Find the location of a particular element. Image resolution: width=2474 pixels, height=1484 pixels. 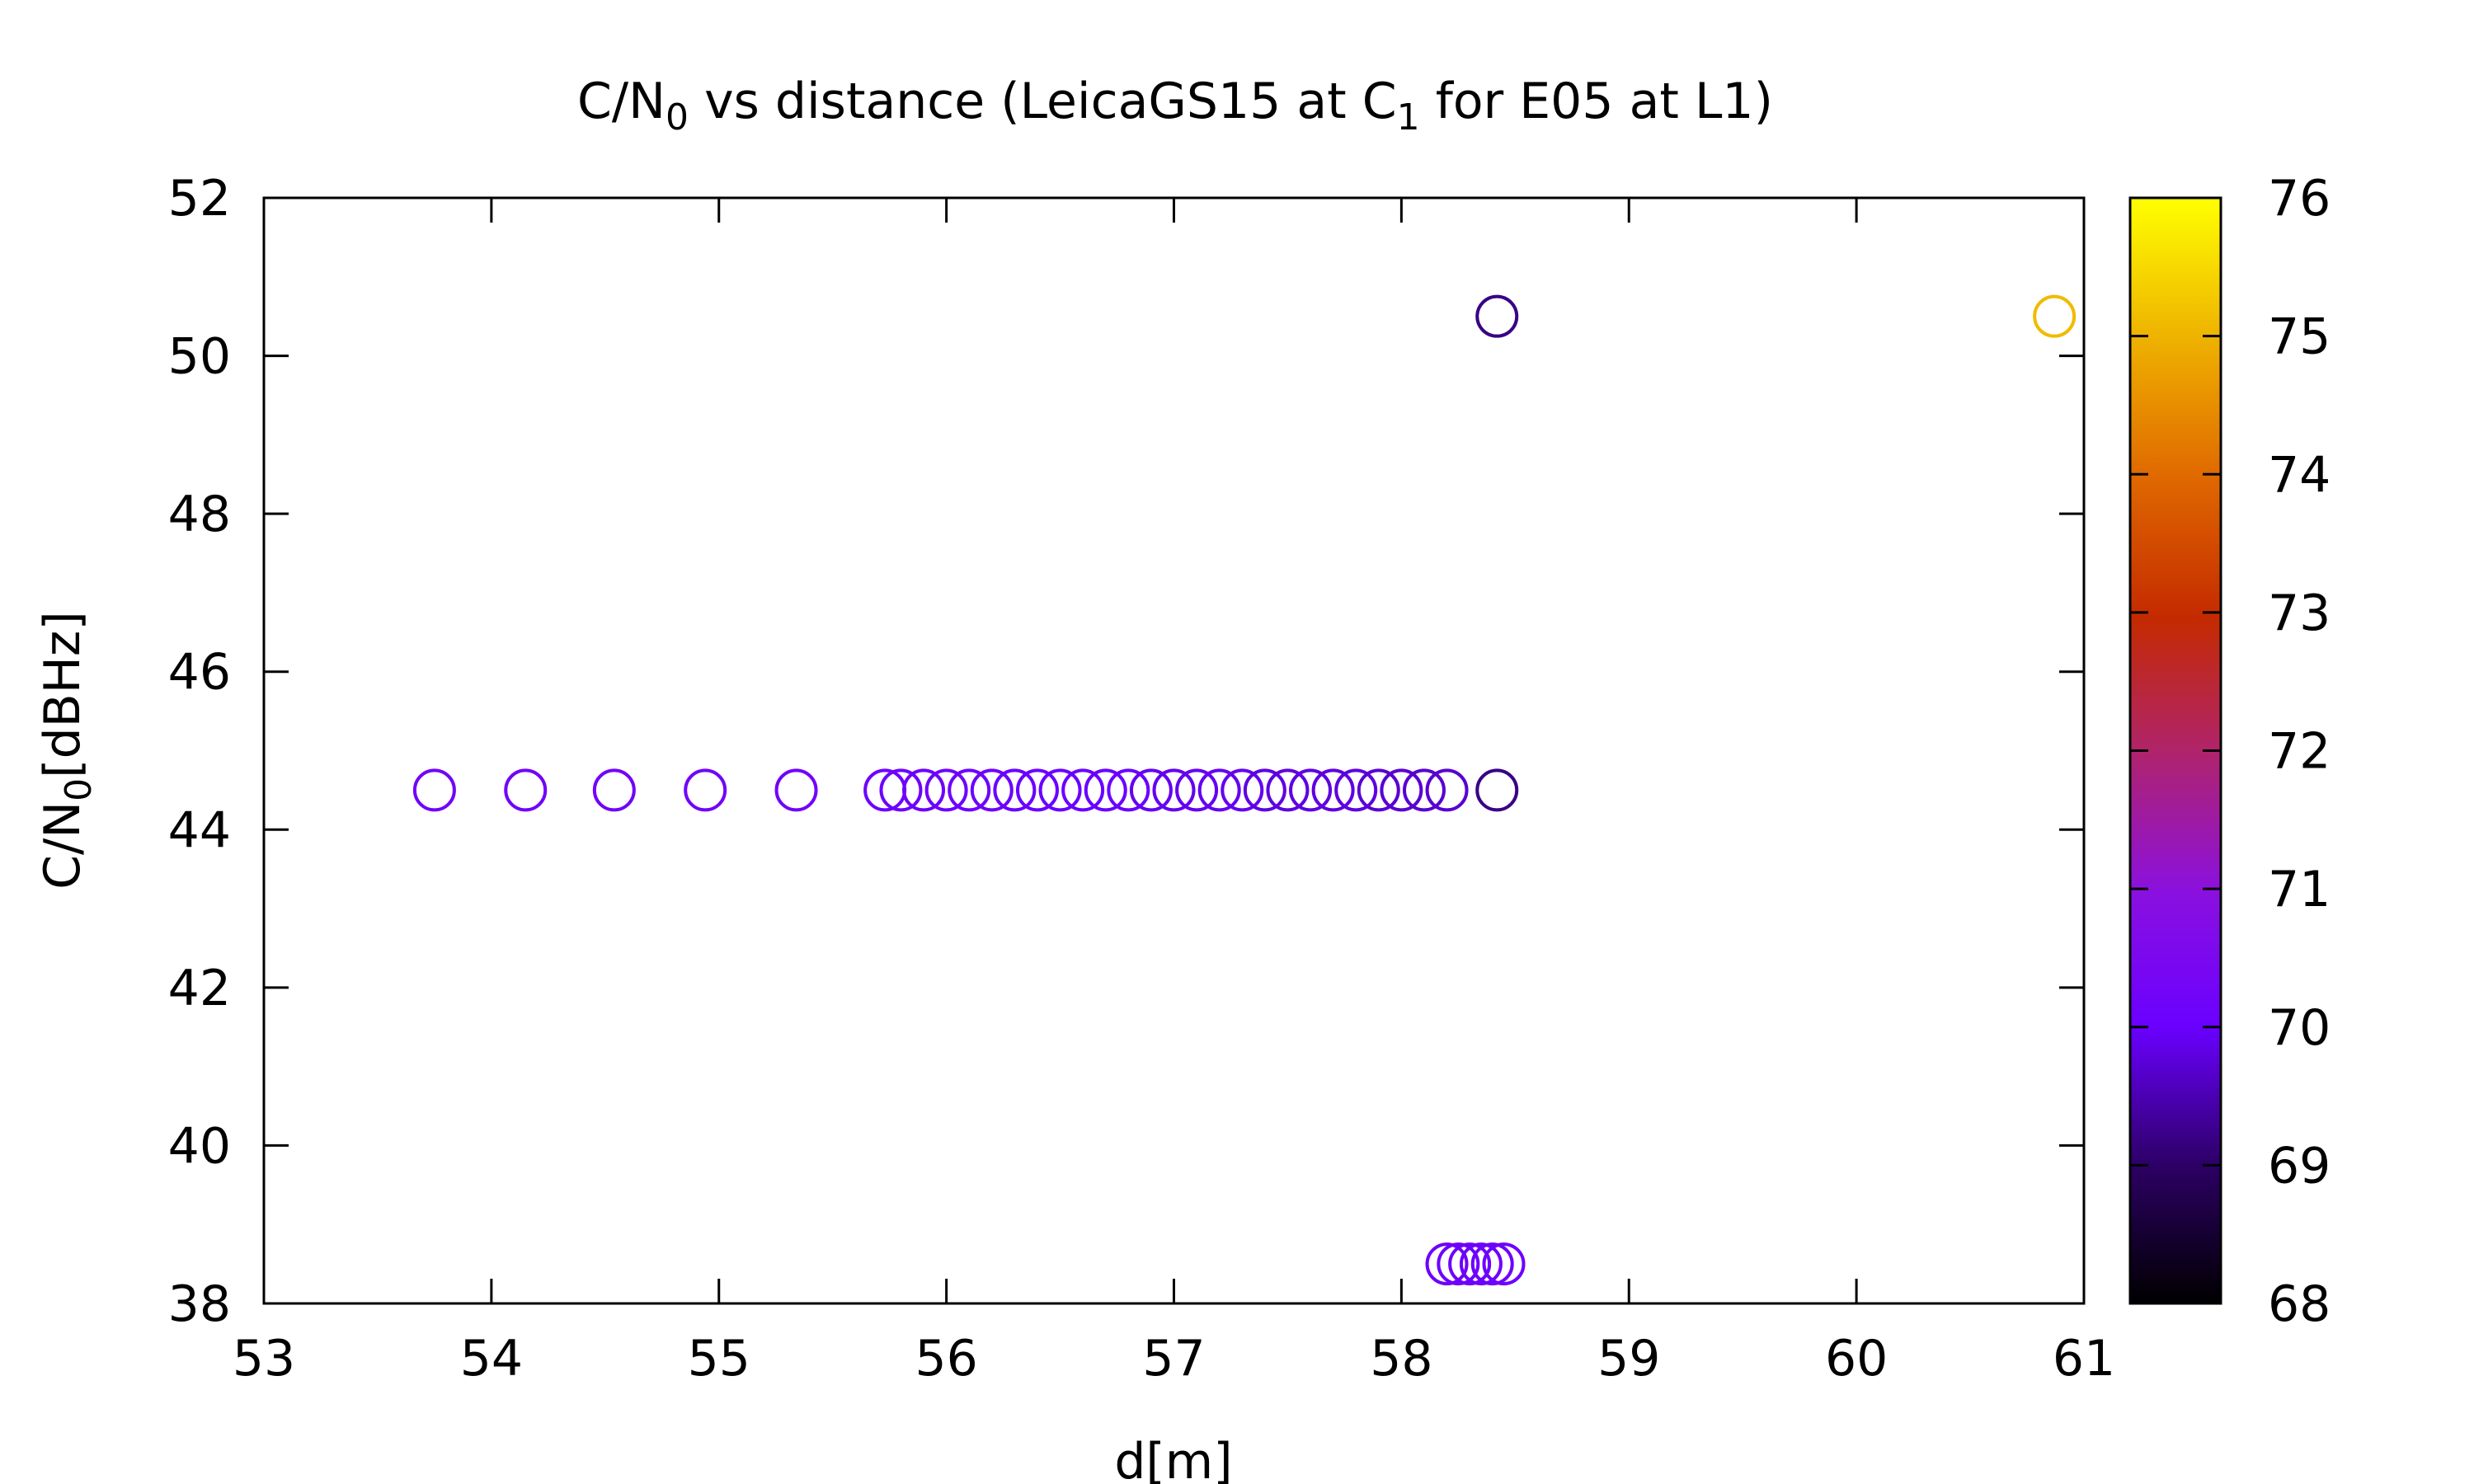

colorbar-tick-label: 74 is located at coordinates (2299, 475).